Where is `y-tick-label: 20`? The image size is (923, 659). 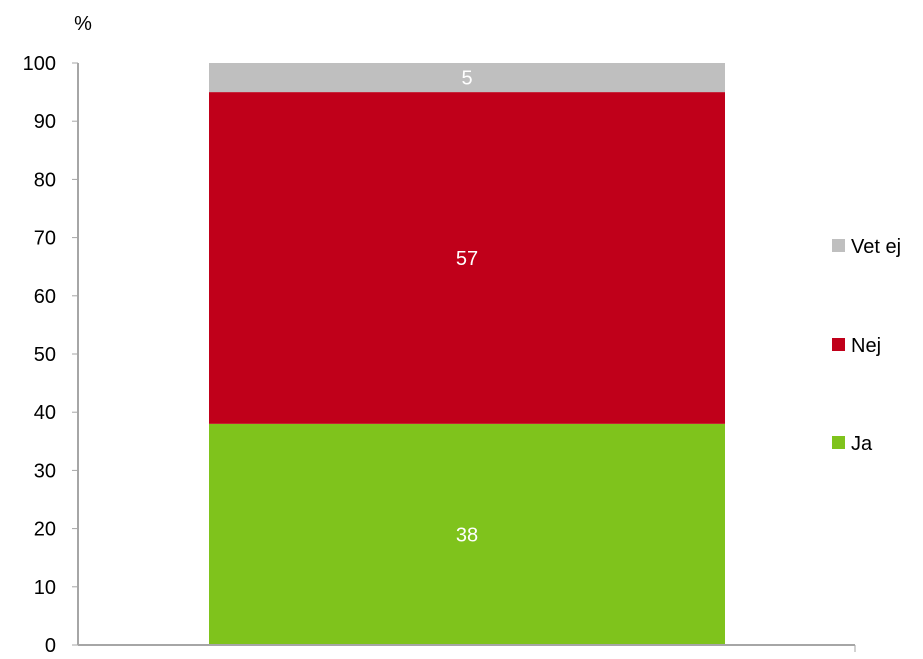 y-tick-label: 20 is located at coordinates (45, 530).